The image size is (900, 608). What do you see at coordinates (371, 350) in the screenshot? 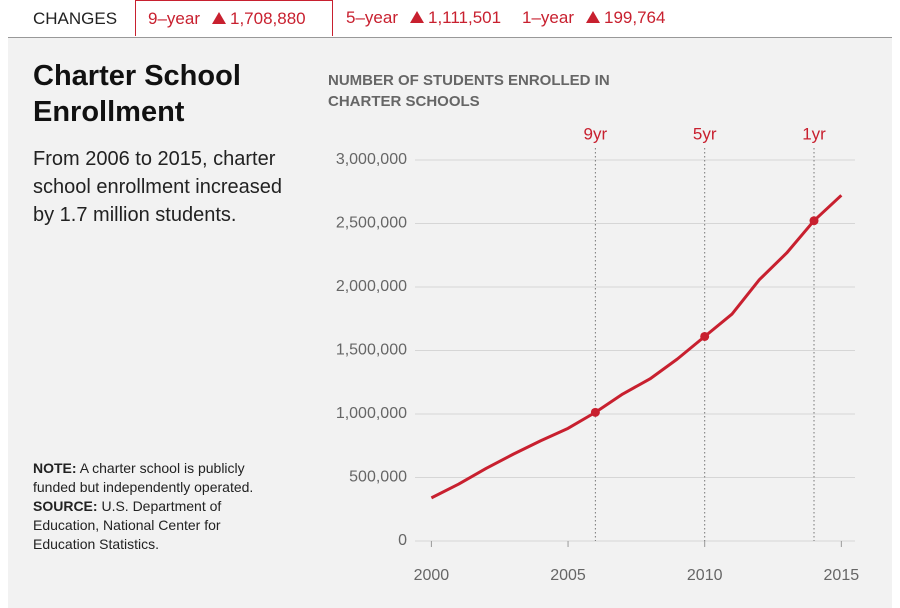
I see `y-tick-label: 1,500,000` at bounding box center [371, 350].